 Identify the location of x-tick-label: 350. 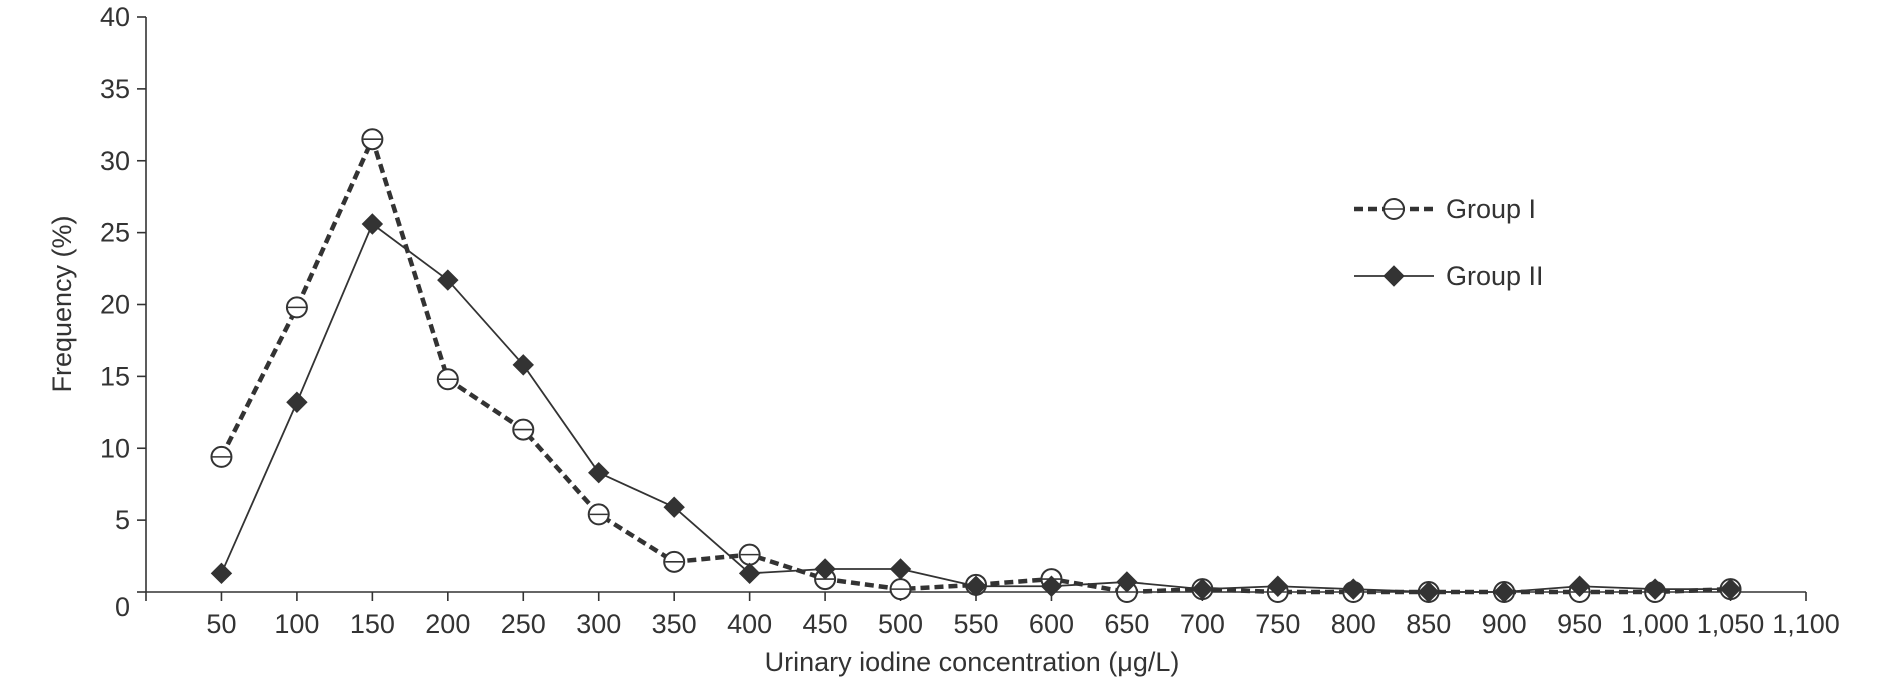
(674, 624).